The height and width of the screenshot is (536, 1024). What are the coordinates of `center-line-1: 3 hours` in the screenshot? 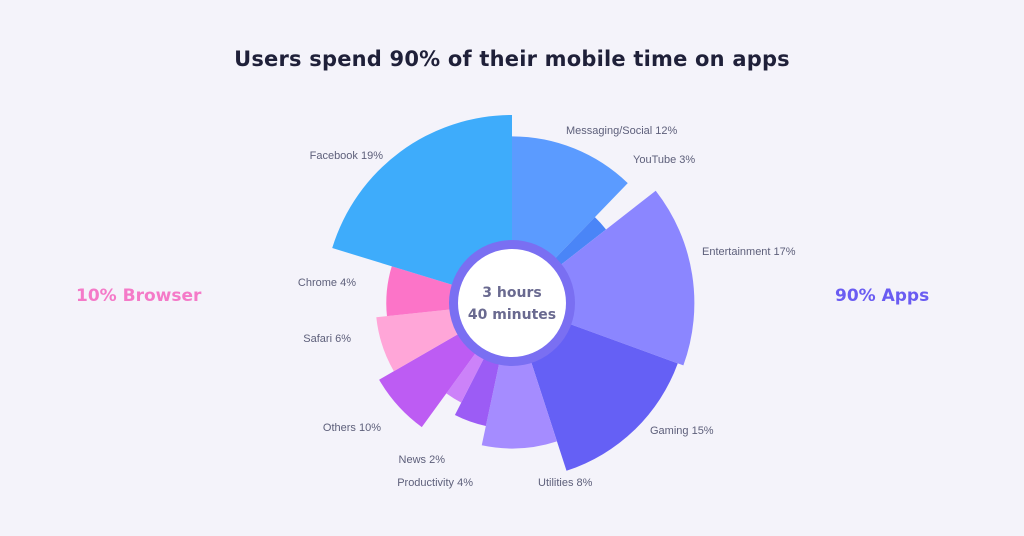 It's located at (511, 293).